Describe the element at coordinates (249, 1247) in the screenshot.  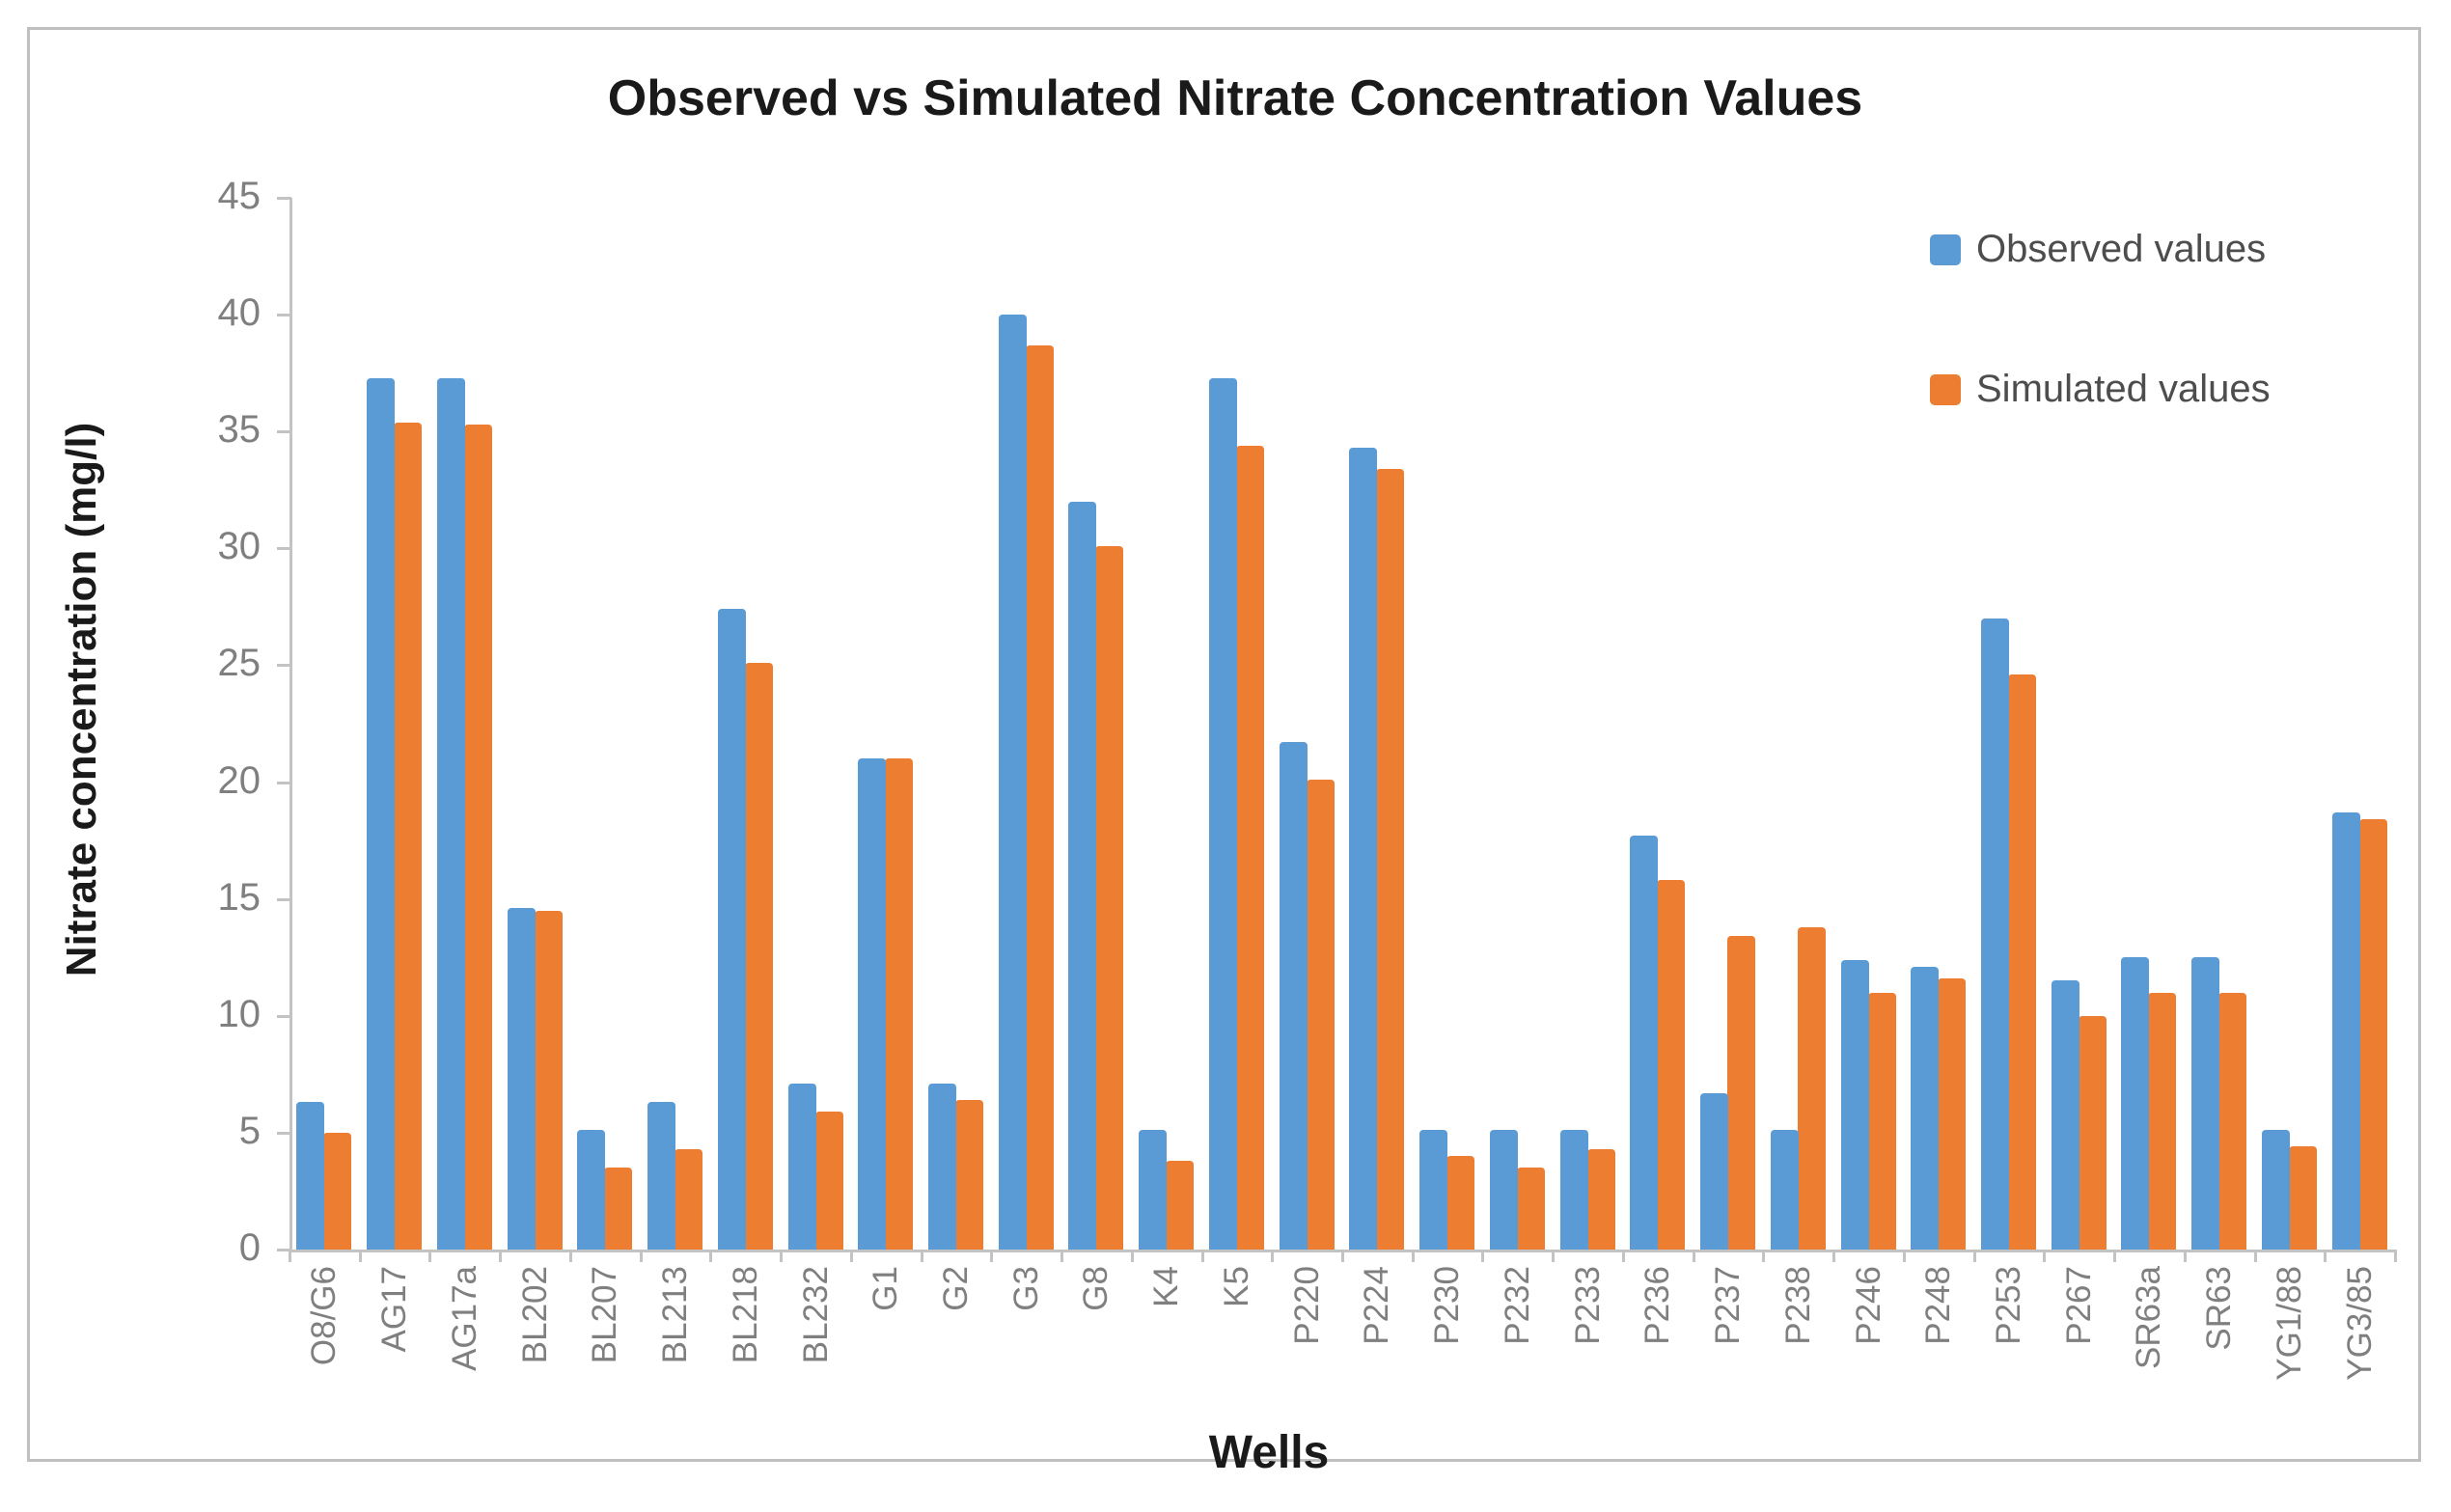
I see `y-axis-tick-label: 0` at that location.